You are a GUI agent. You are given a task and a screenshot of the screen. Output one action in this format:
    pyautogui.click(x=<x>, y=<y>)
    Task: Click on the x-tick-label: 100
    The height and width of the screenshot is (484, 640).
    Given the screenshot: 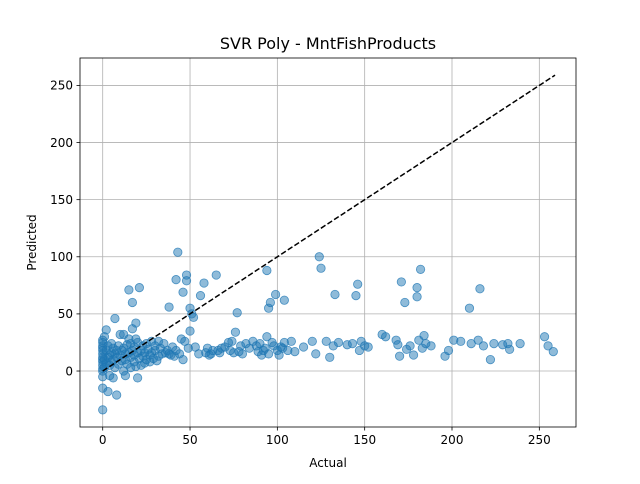 What is the action you would take?
    pyautogui.click(x=277, y=440)
    